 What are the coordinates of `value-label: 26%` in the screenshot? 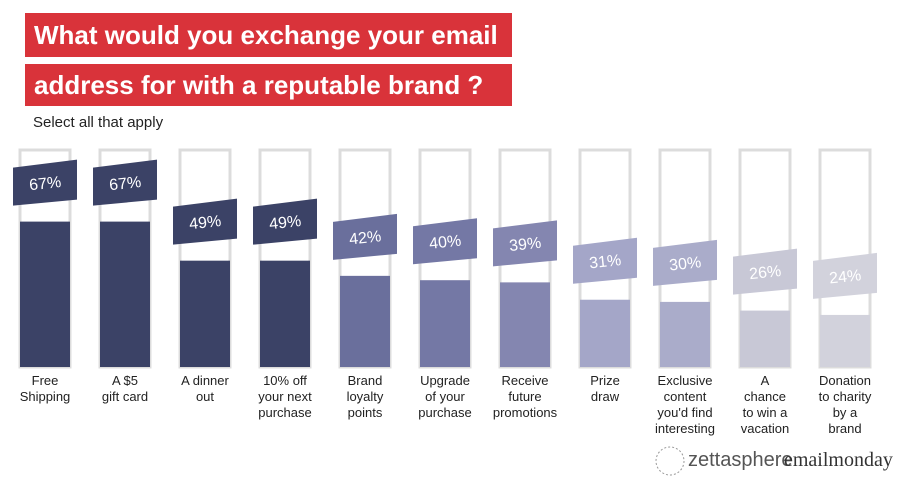 It's located at (765, 273).